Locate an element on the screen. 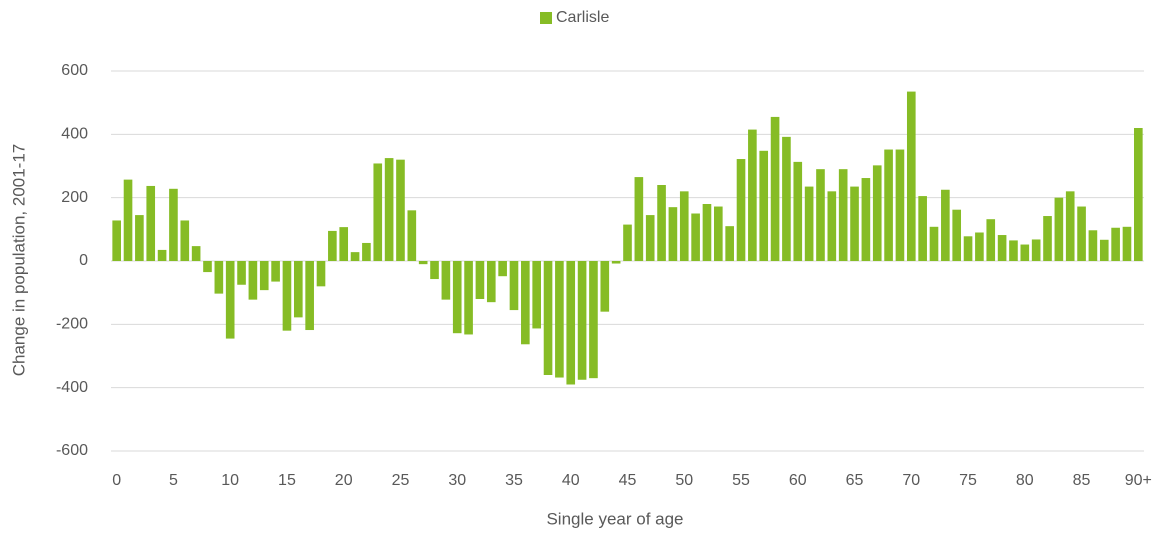  x-tick-label: 35 is located at coordinates (514, 480).